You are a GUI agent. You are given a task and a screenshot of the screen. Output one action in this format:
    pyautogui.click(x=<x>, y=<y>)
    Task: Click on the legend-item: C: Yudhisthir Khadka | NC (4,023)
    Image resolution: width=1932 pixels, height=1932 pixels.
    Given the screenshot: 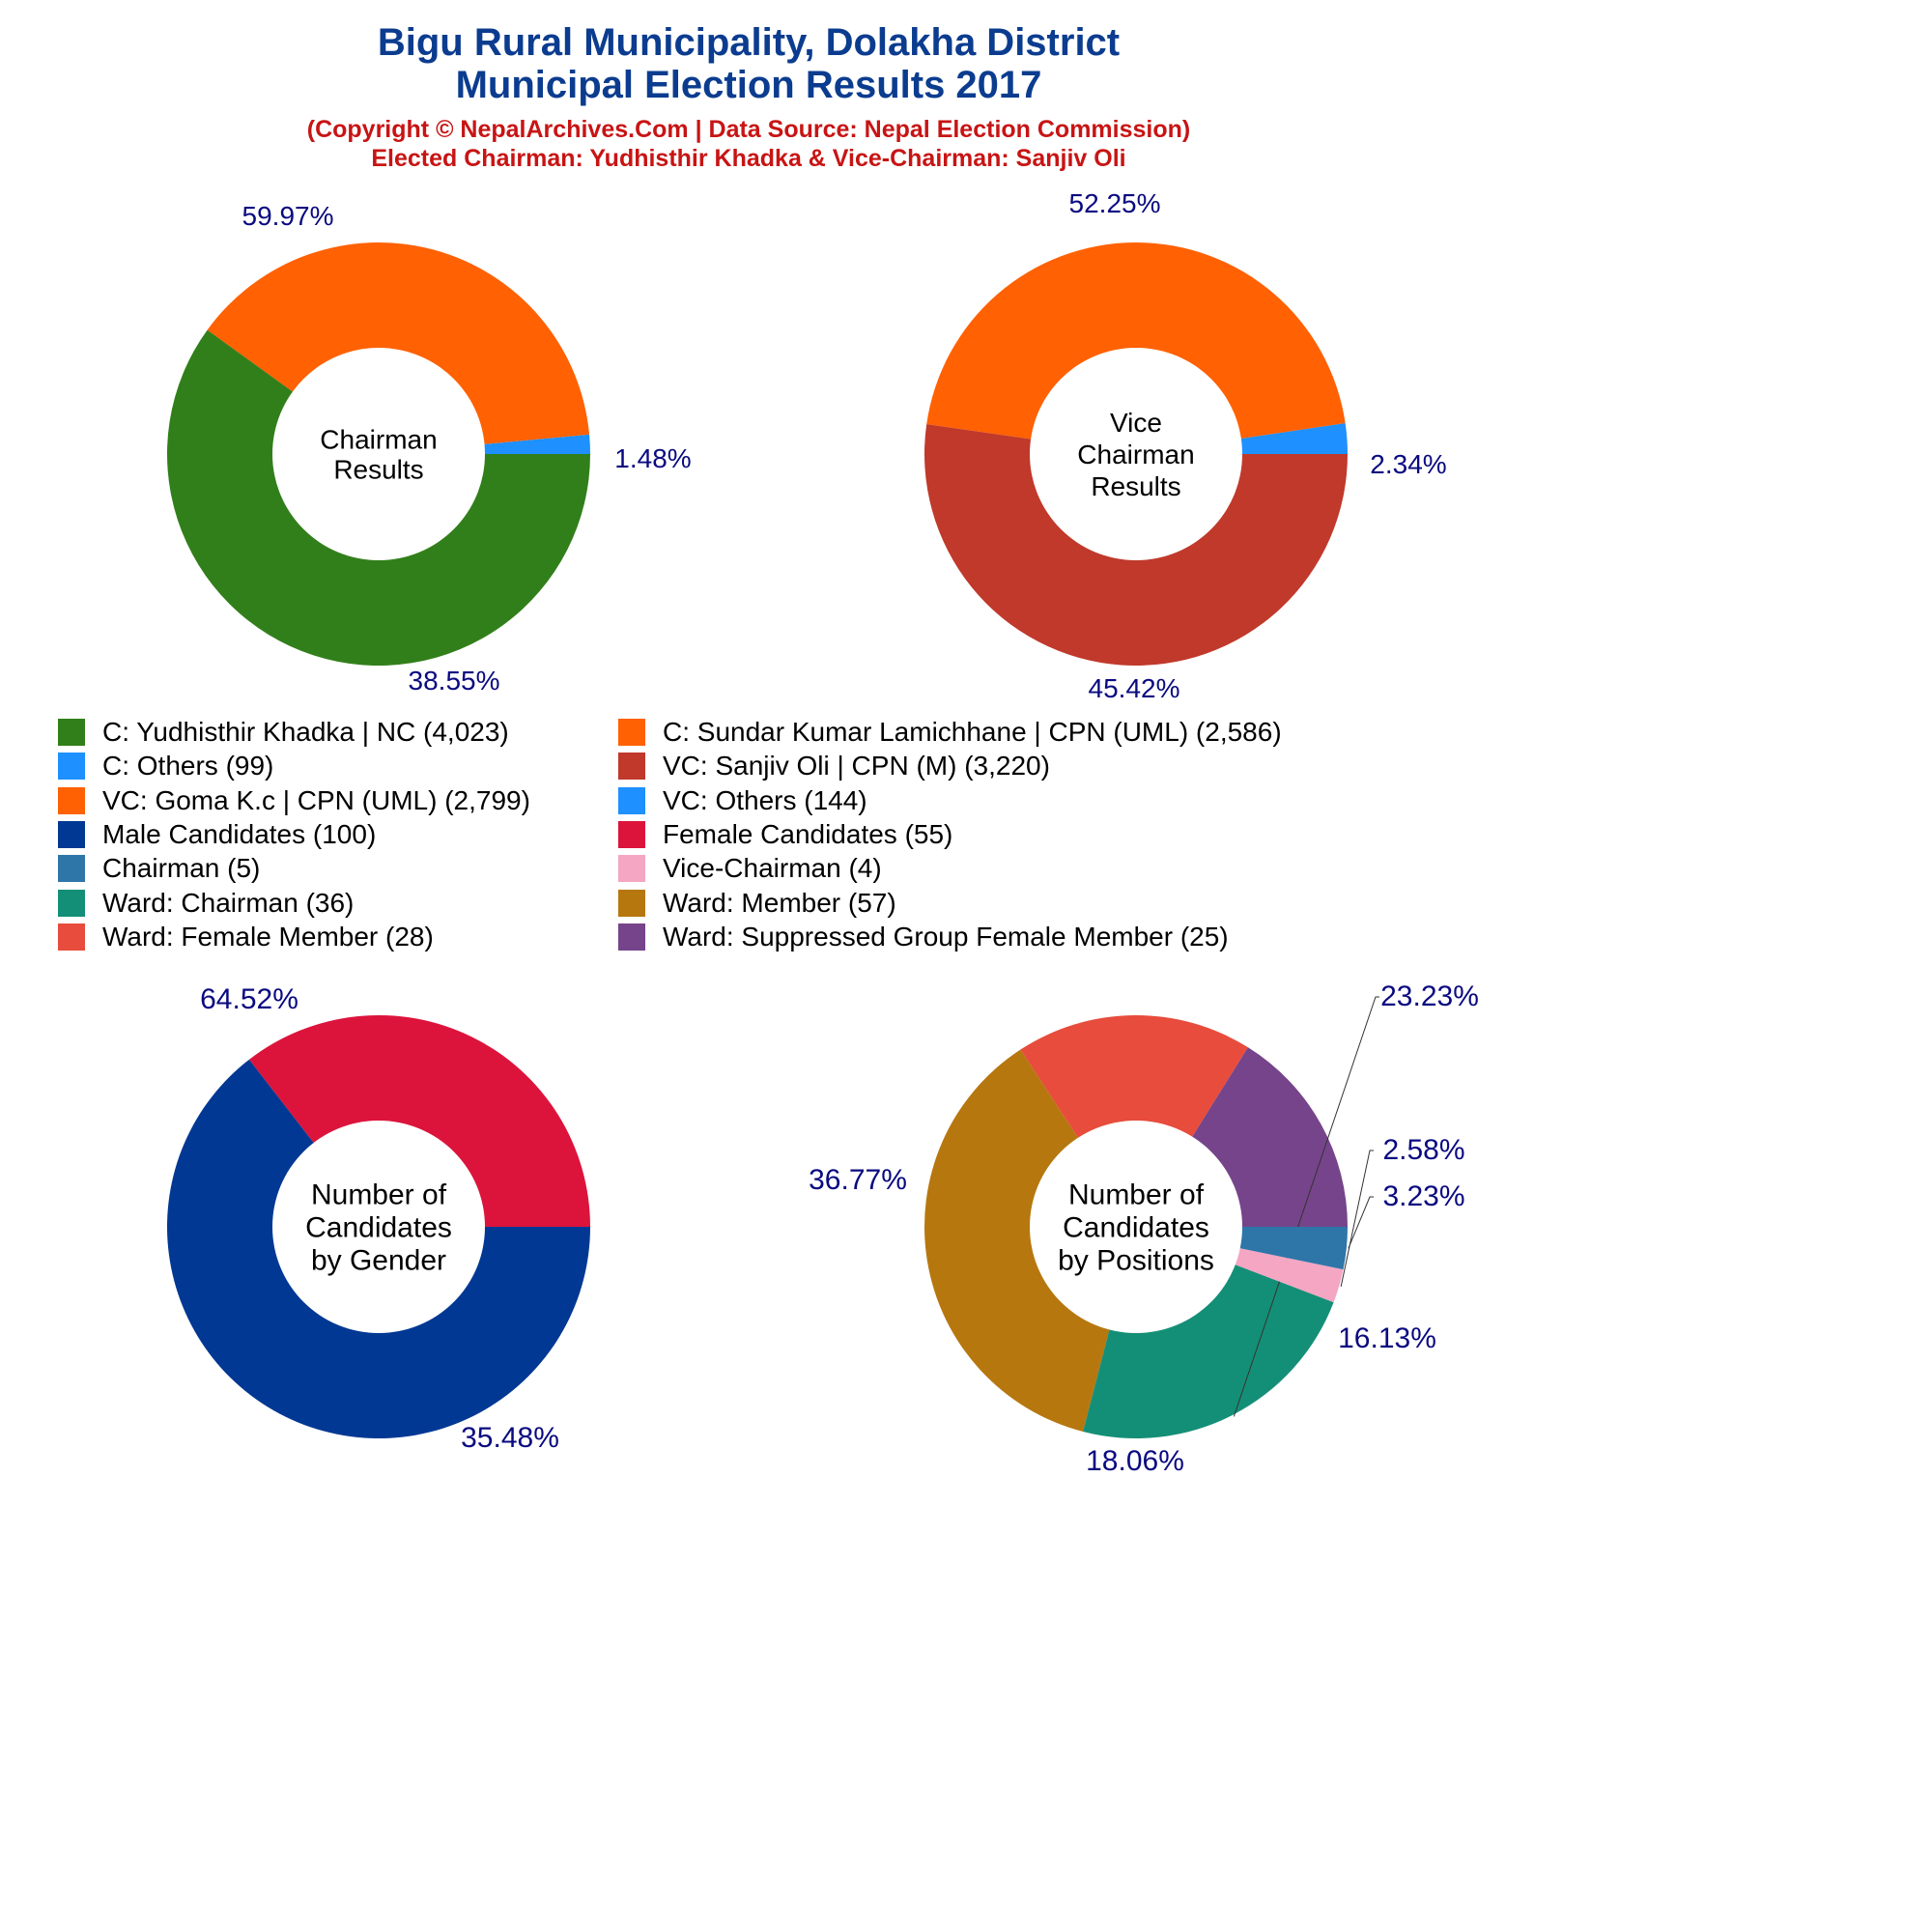 What is the action you would take?
    pyautogui.click(x=283, y=732)
    